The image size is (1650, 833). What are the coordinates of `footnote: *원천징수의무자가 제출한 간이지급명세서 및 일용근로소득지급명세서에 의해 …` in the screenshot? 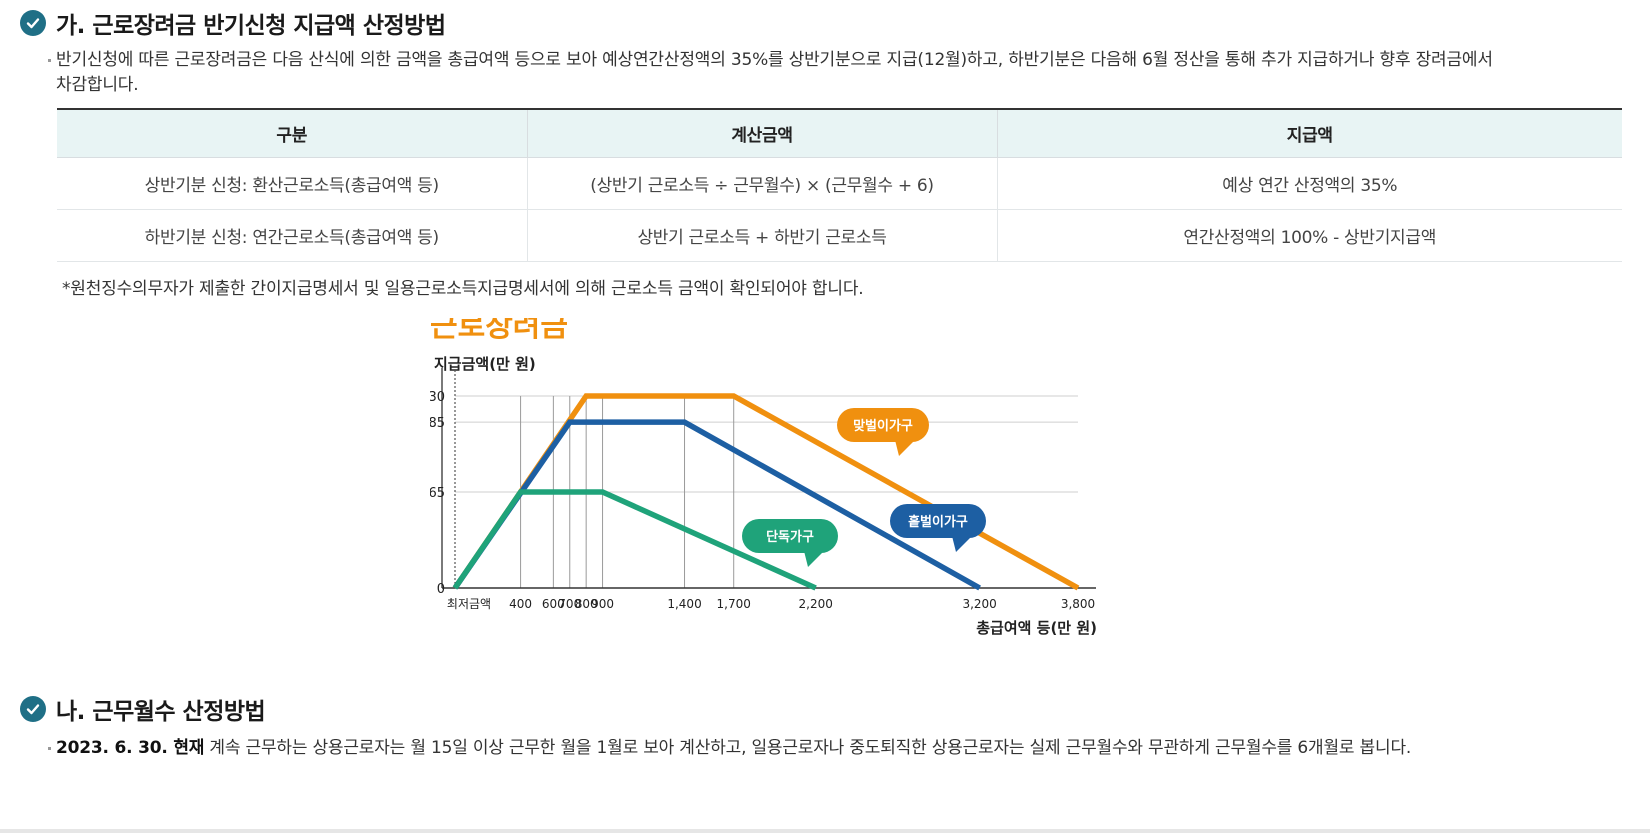 It's located at (463, 289).